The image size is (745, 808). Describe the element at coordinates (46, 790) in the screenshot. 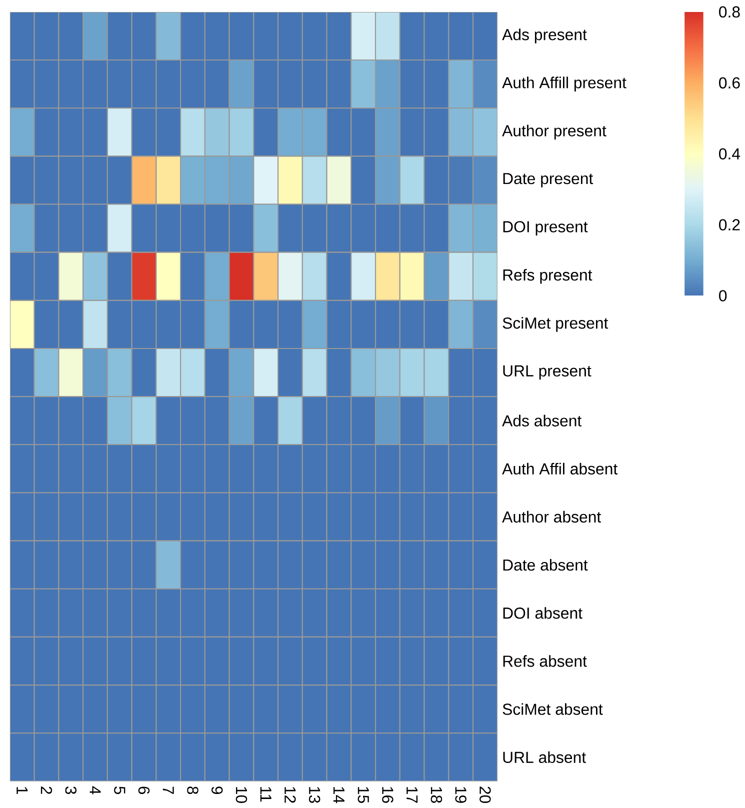

I see `x-tick-label: 2` at that location.